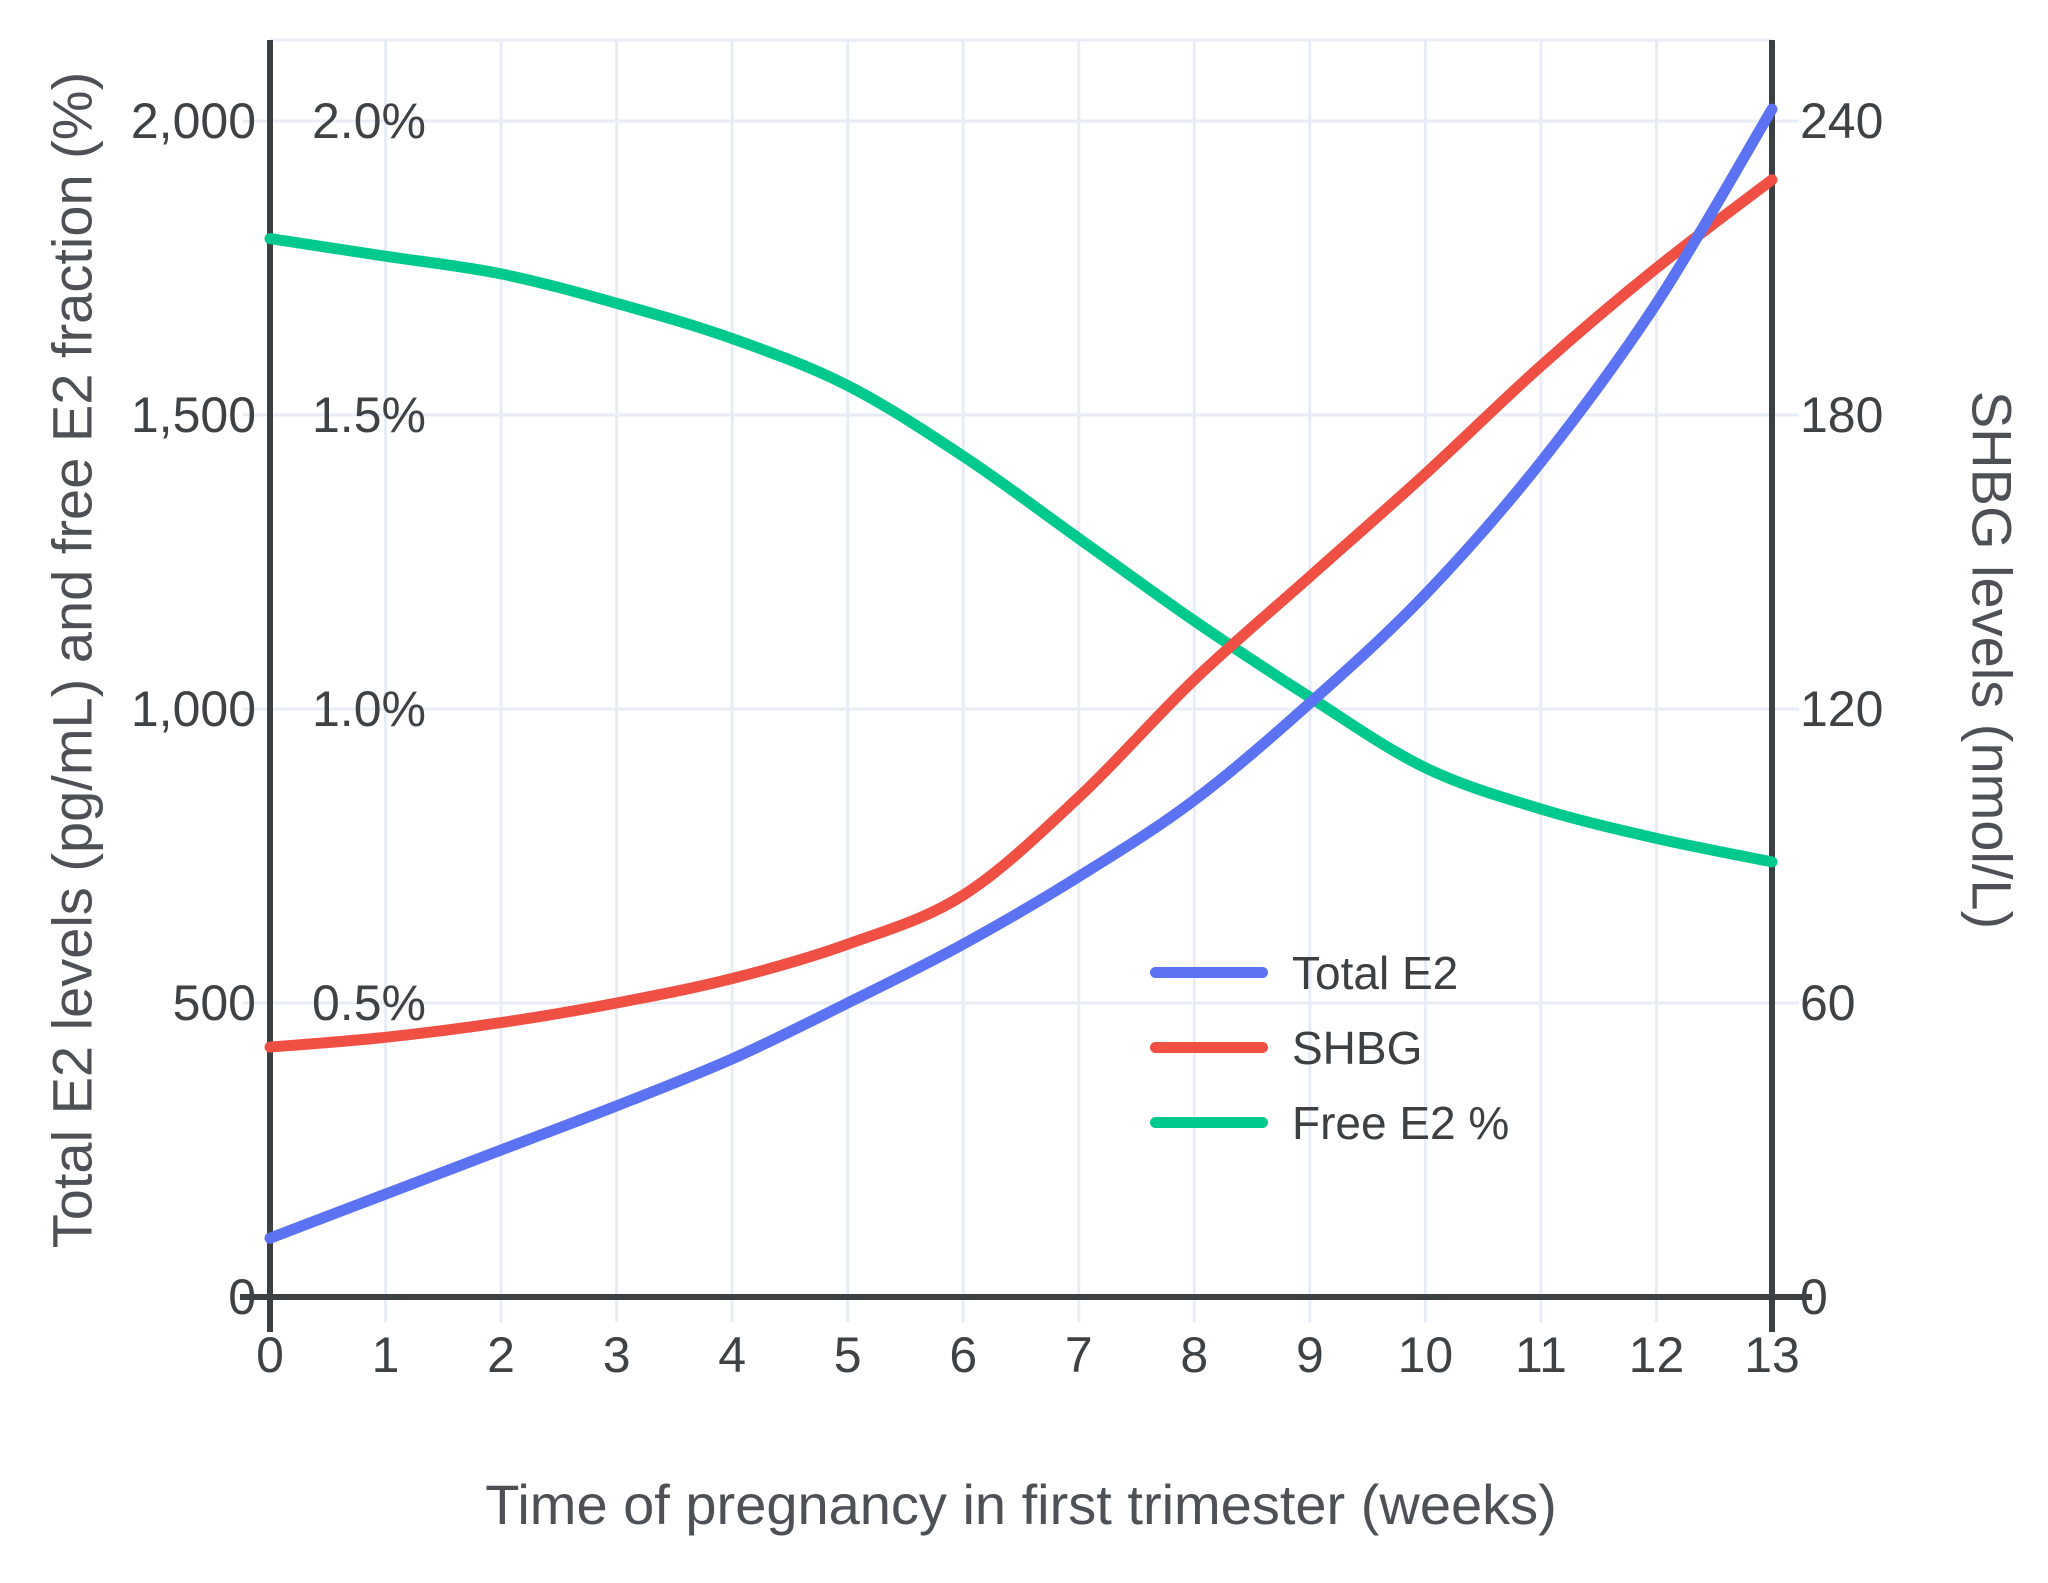 Image resolution: width=2048 pixels, height=1583 pixels. Describe the element at coordinates (1209, 1122) in the screenshot. I see `free-e2-line-swatch` at that location.